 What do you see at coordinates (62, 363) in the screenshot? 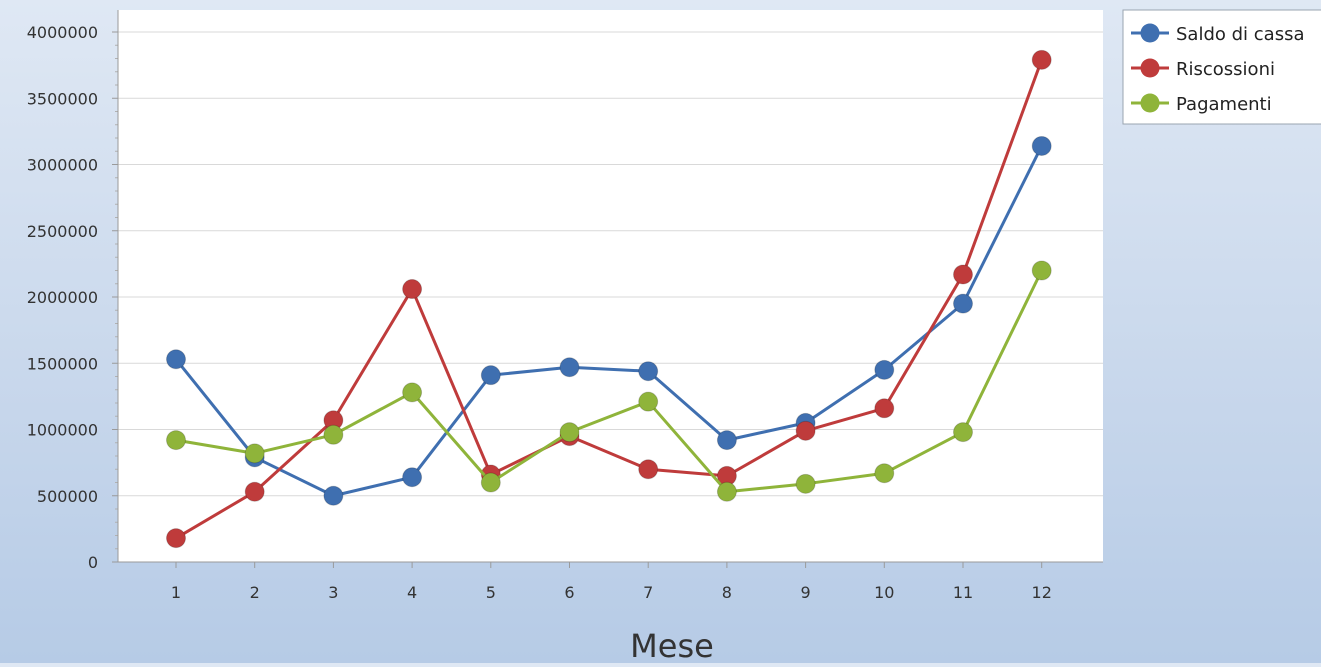
I see `y-tick-label: 1500000` at bounding box center [62, 363].